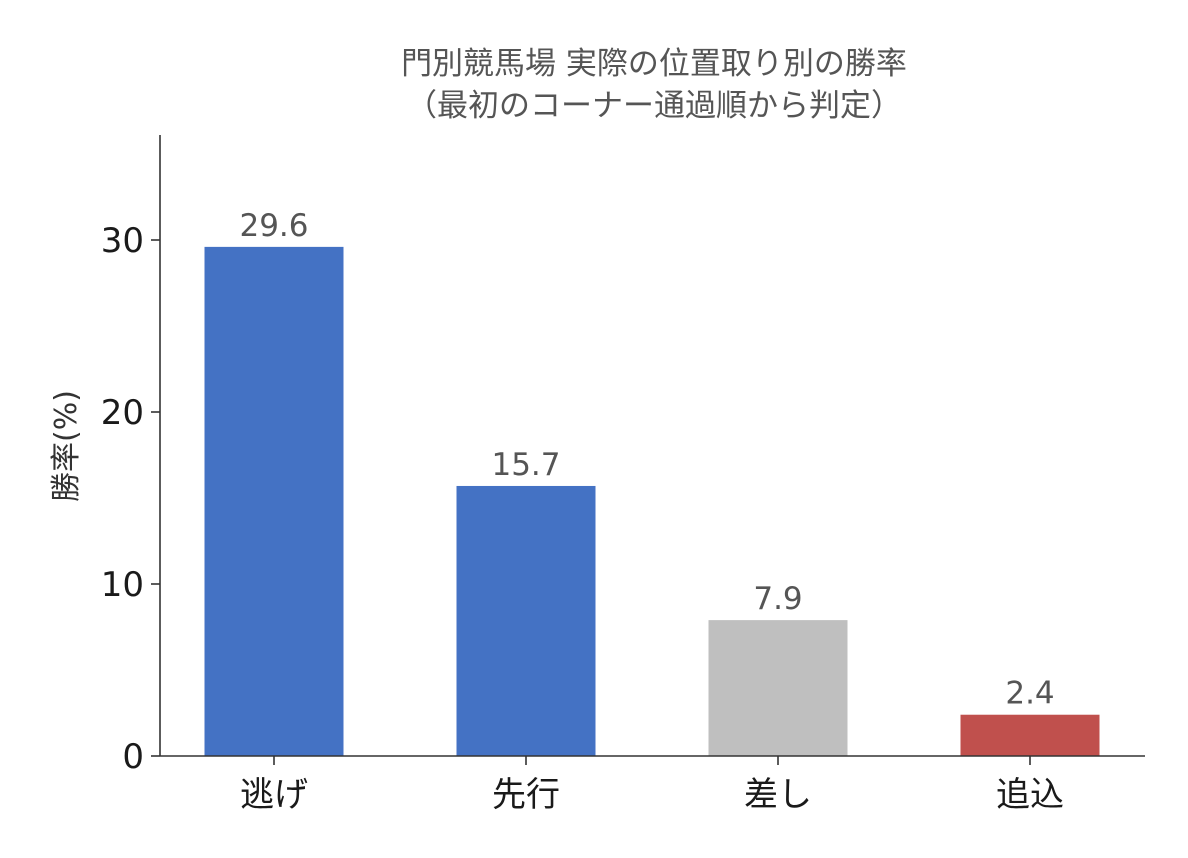  I want to click on y-axis-ticks: 0 10 20 30, so click(130, 499).